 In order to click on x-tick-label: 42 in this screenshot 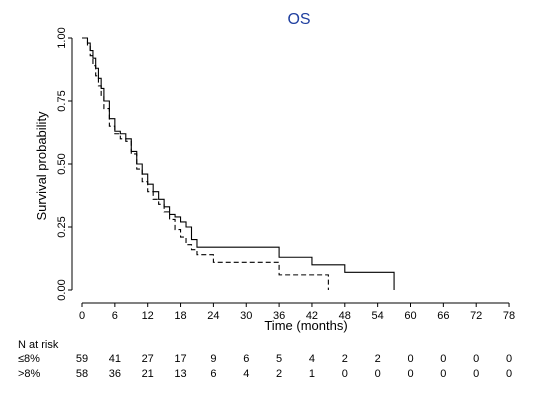, I will do `click(312, 316)`.